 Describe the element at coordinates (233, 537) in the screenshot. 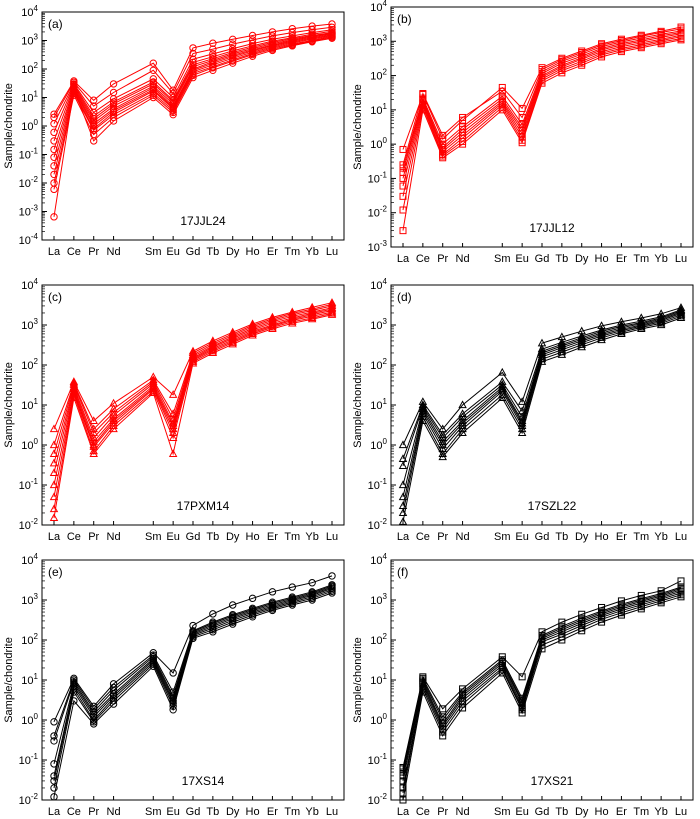

I see `x-tick-label: Dy` at that location.